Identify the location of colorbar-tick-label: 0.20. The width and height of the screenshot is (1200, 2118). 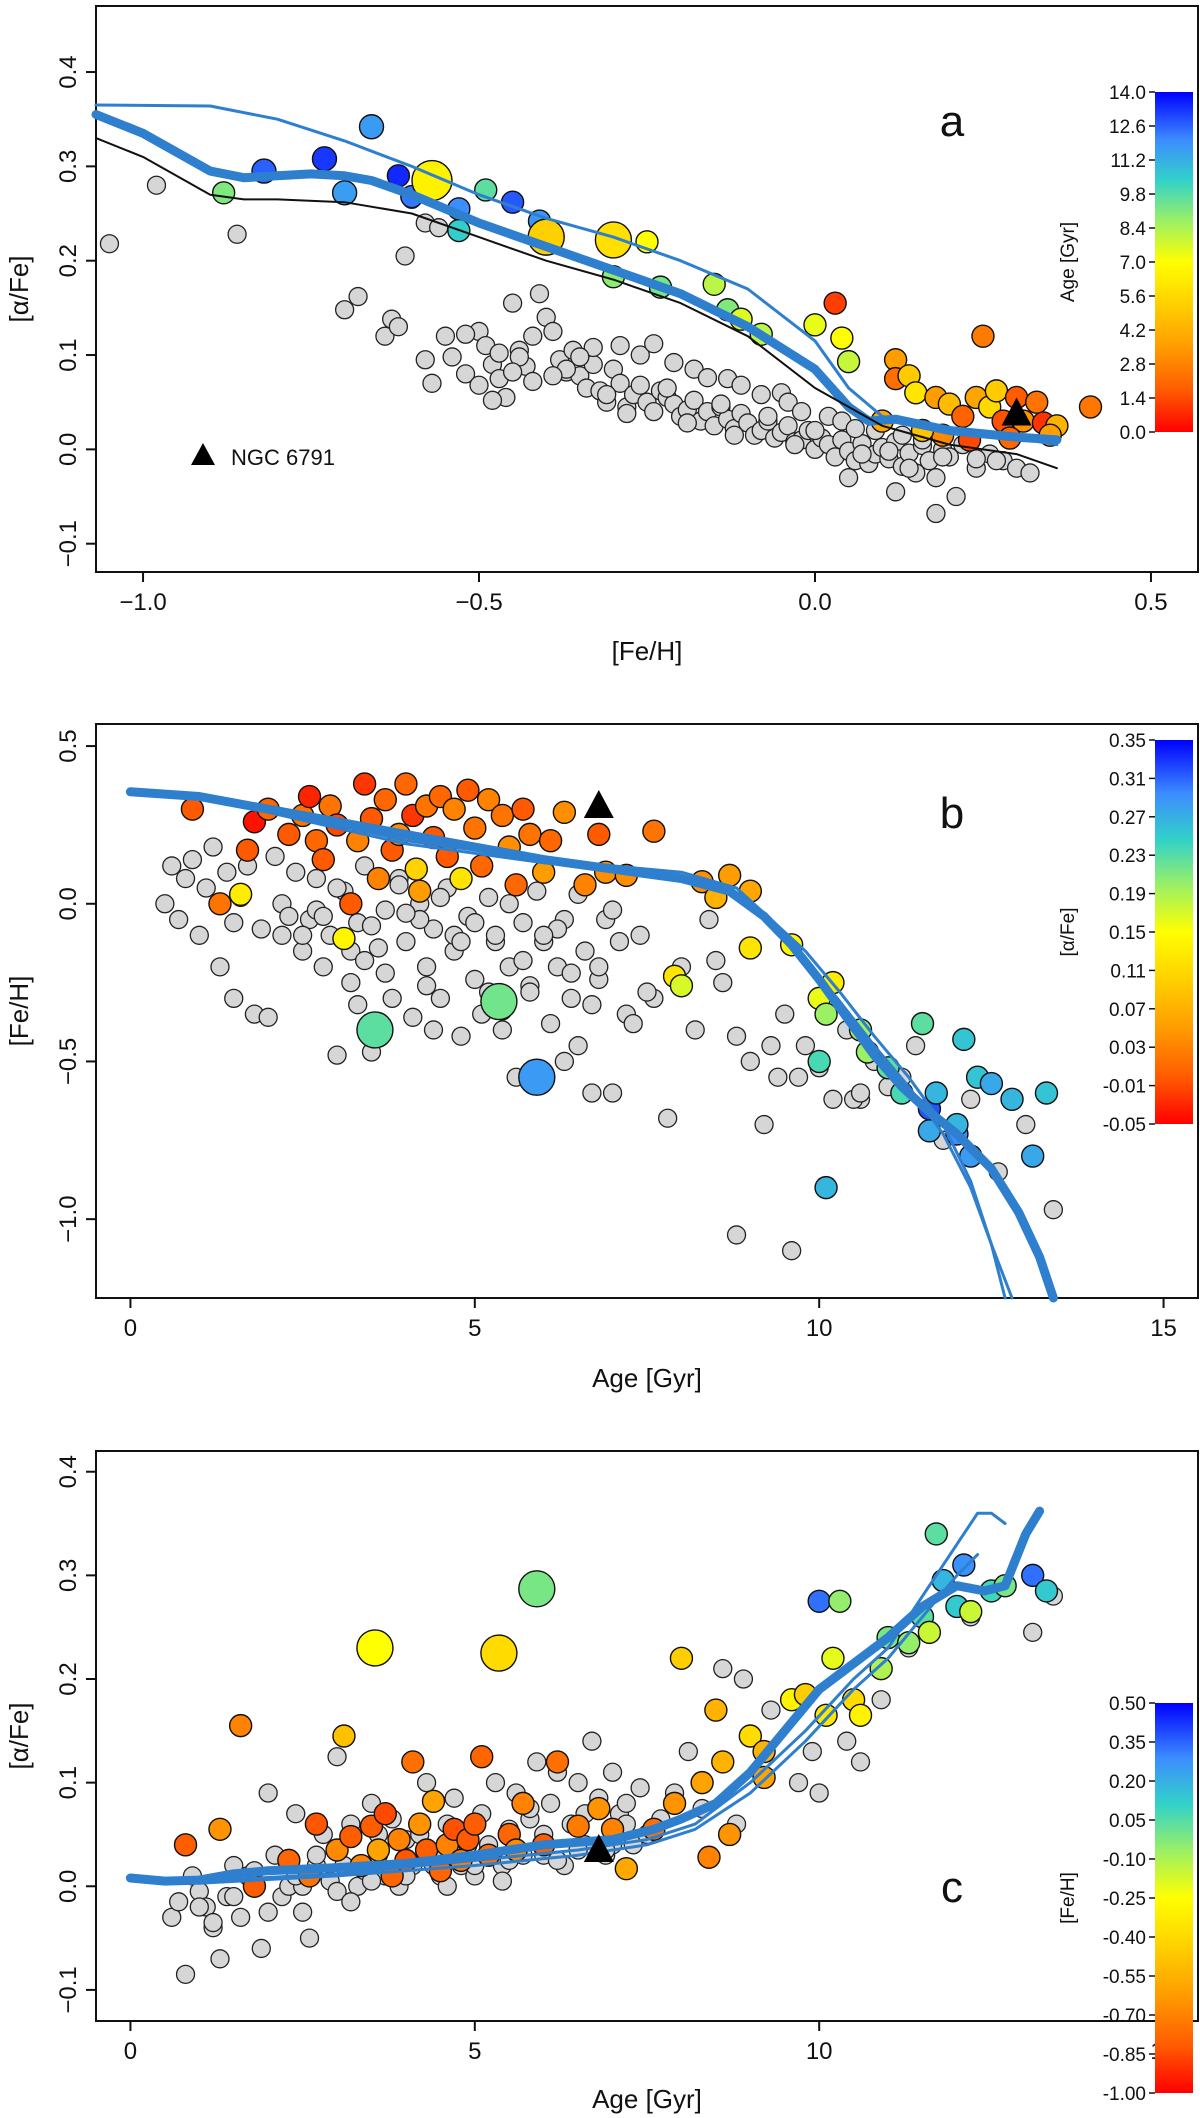
(1127, 1782).